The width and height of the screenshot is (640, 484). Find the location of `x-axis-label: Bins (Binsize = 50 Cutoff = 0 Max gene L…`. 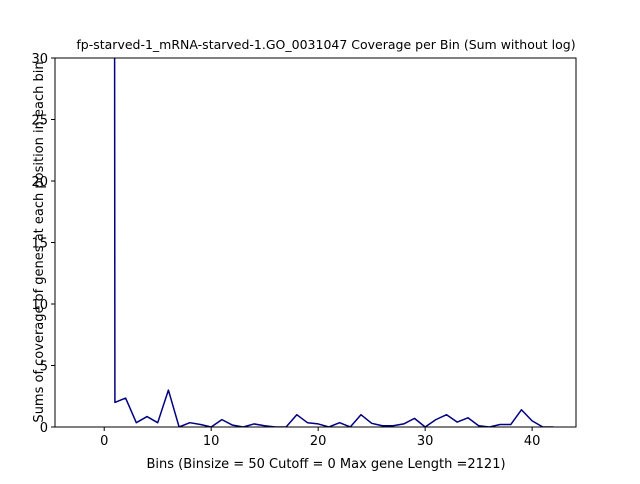

x-axis-label: Bins (Binsize = 50 Cutoff = 0 Max gene L… is located at coordinates (325, 464).